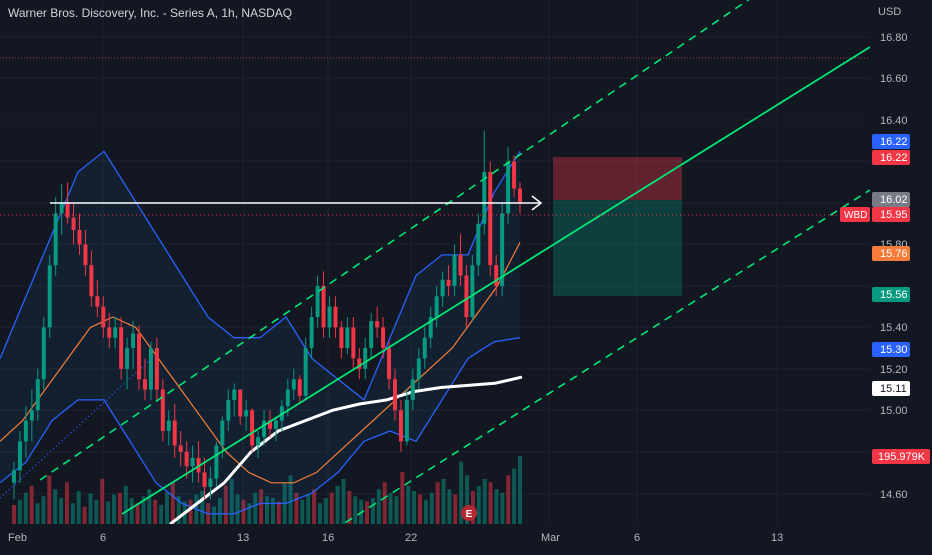 The width and height of the screenshot is (932, 555). Describe the element at coordinates (267, 490) in the screenshot. I see `volume-bars` at that location.